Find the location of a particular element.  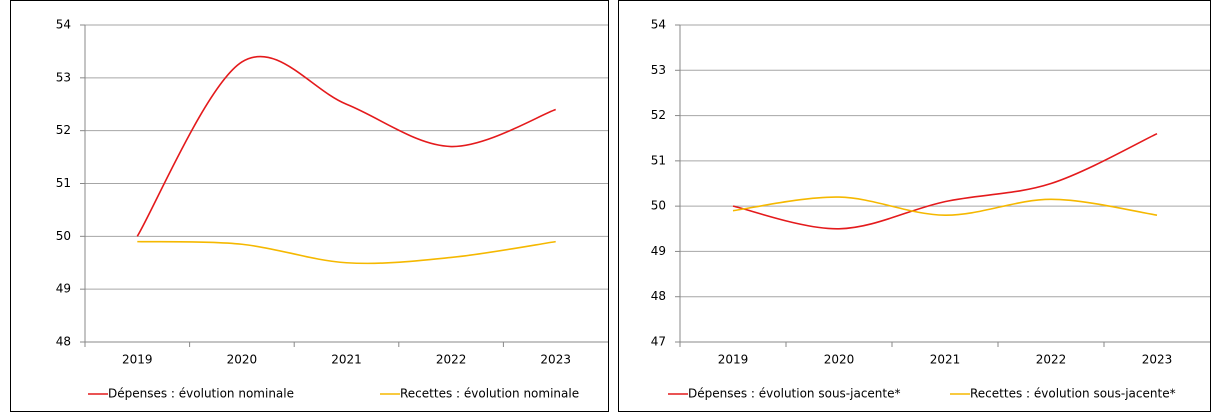

y-tick-label: 47 is located at coordinates (658, 342).